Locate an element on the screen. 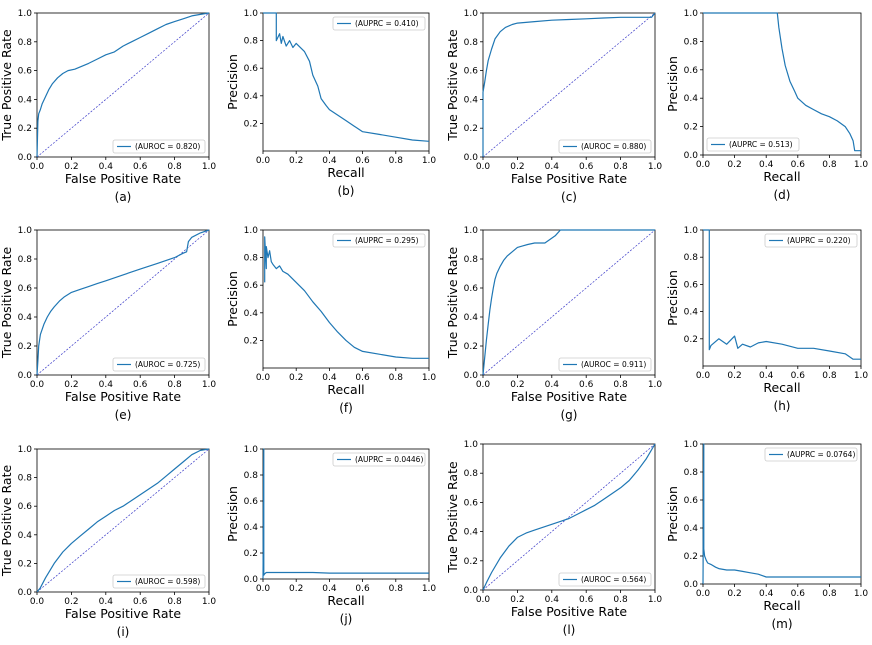  legend: (AUROC = 0.598) is located at coordinates (159, 581).